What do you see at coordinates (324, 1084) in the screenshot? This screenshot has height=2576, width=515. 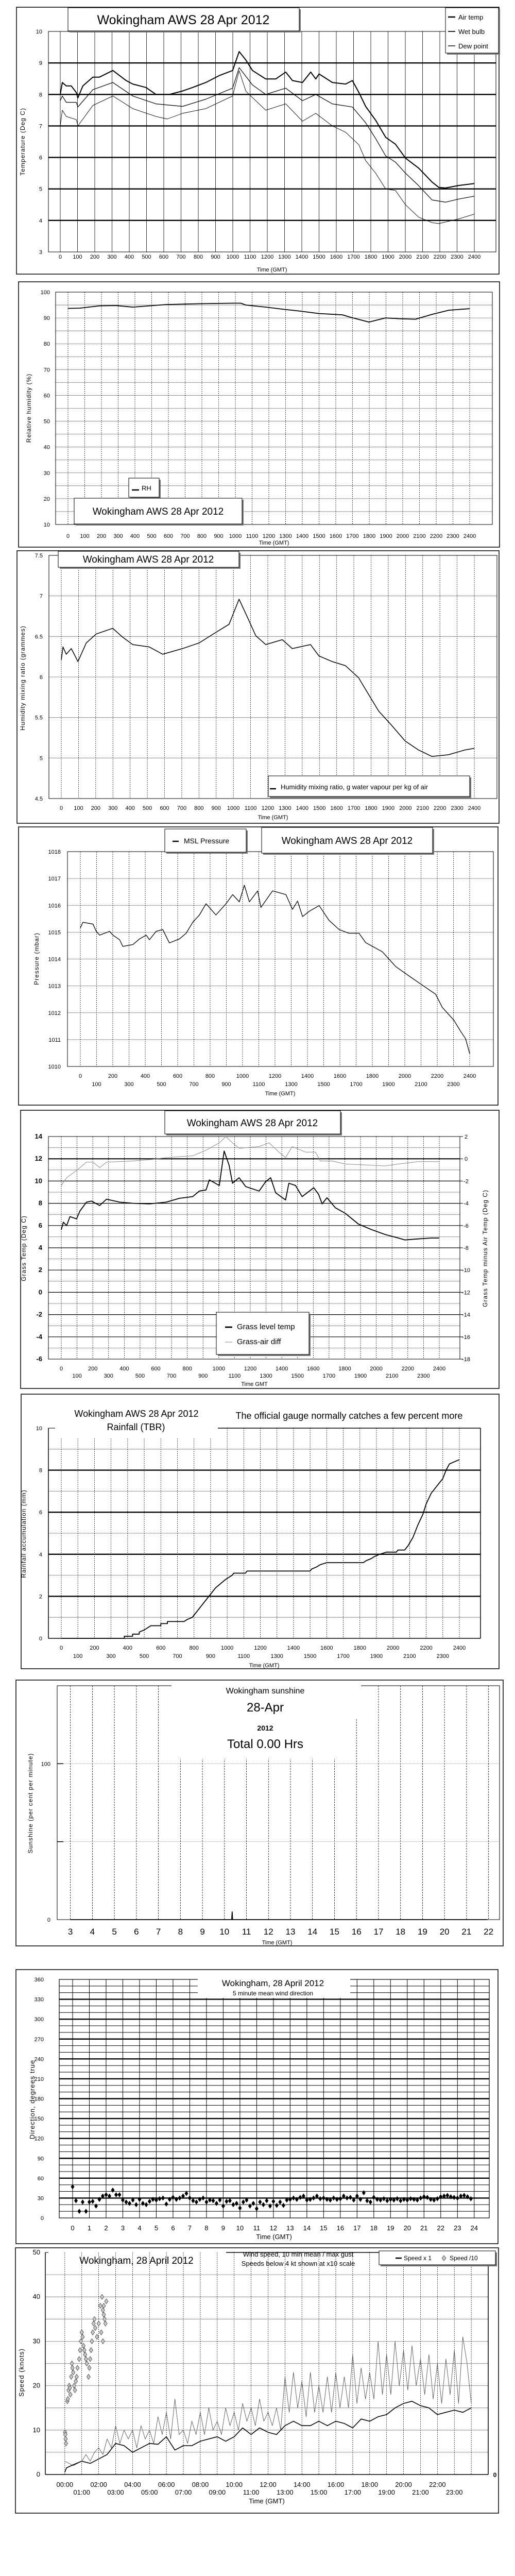 I see `x-tick-label: 1500` at bounding box center [324, 1084].